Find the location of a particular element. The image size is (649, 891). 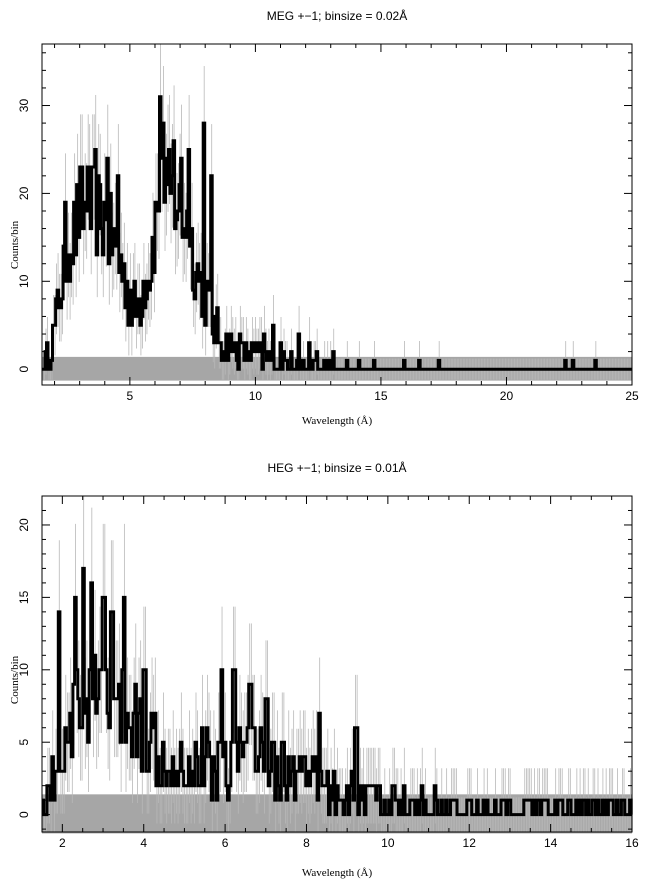

meg-y-axis-label: Counts/bin is located at coordinates (15, 244).